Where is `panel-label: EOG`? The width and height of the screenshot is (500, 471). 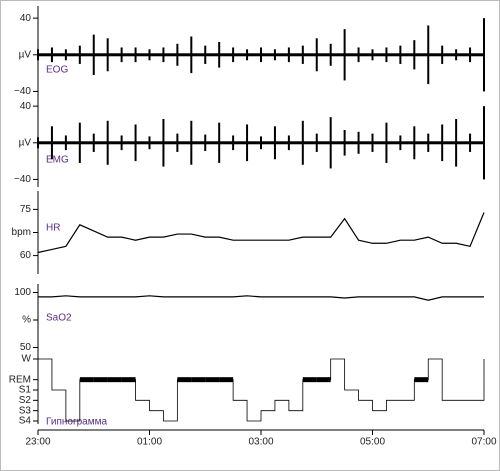 panel-label: EOG is located at coordinates (57, 70).